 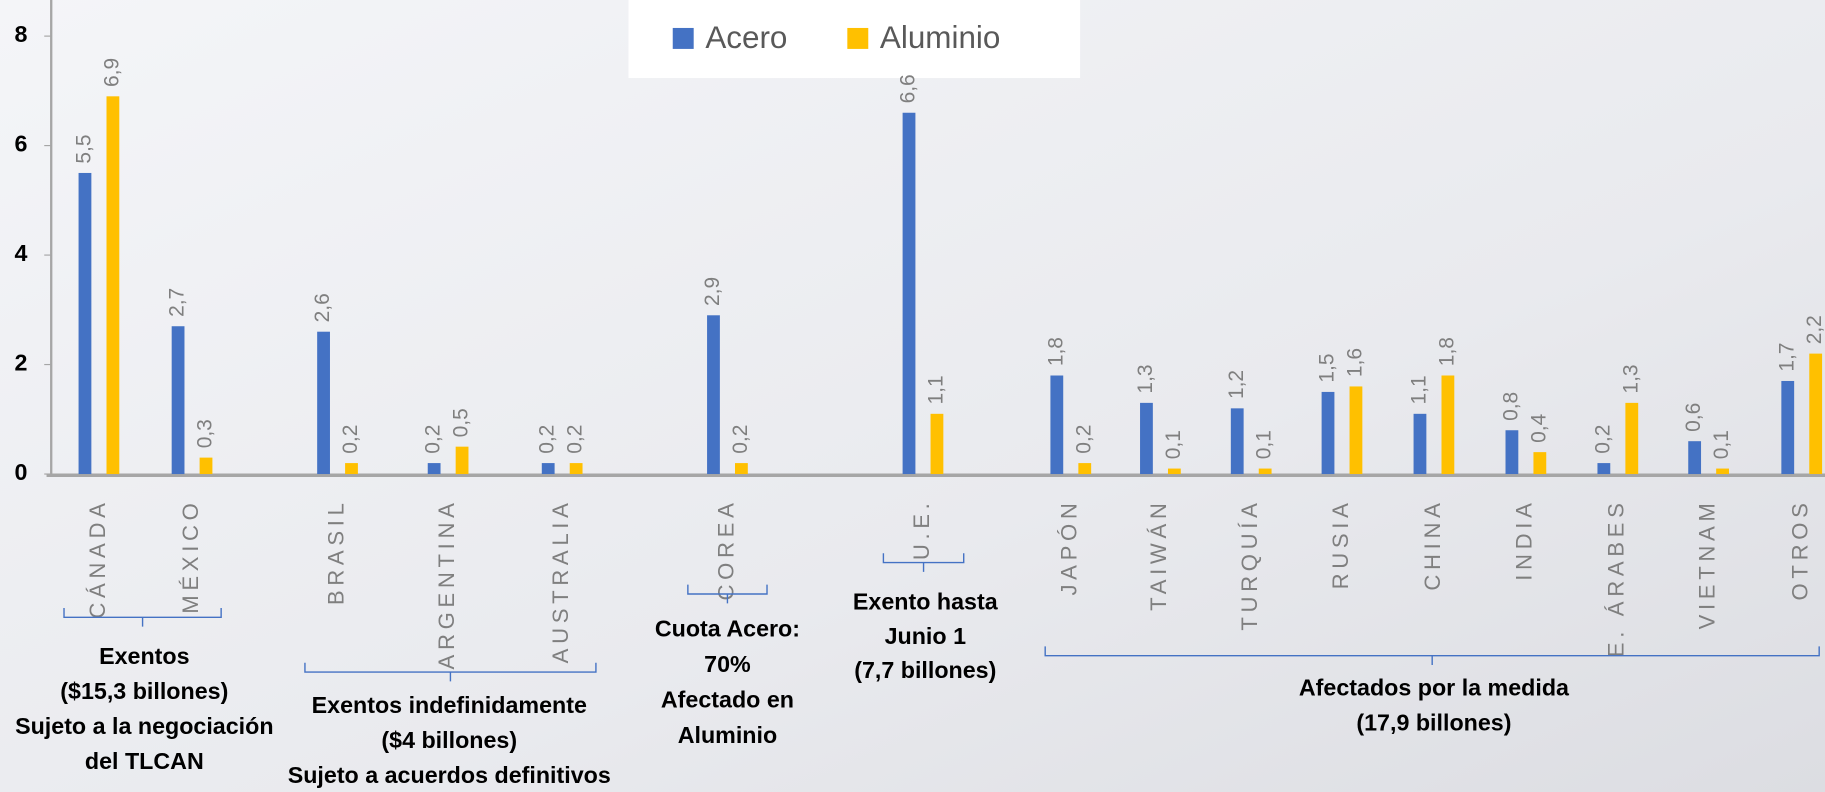 I want to click on value-label: 6,6, so click(x=908, y=88).